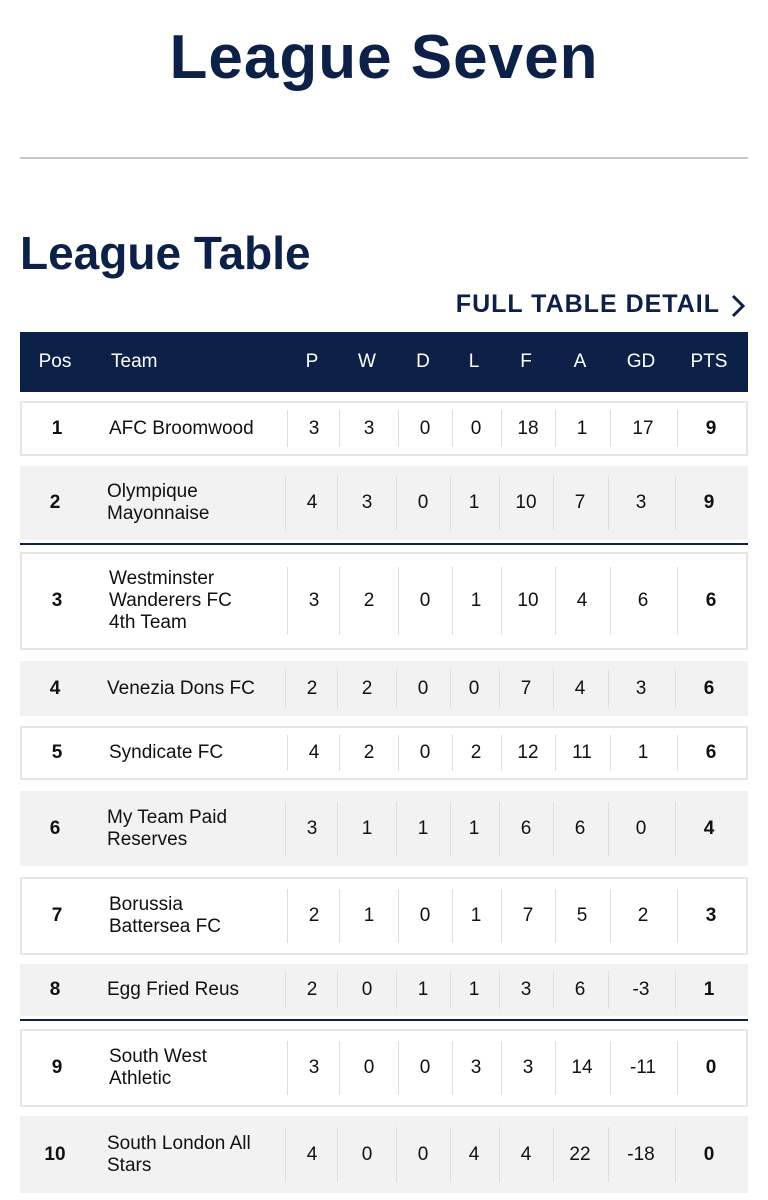 This screenshot has width=768, height=1200. Describe the element at coordinates (55, 989) in the screenshot. I see `table-cell: 8` at that location.